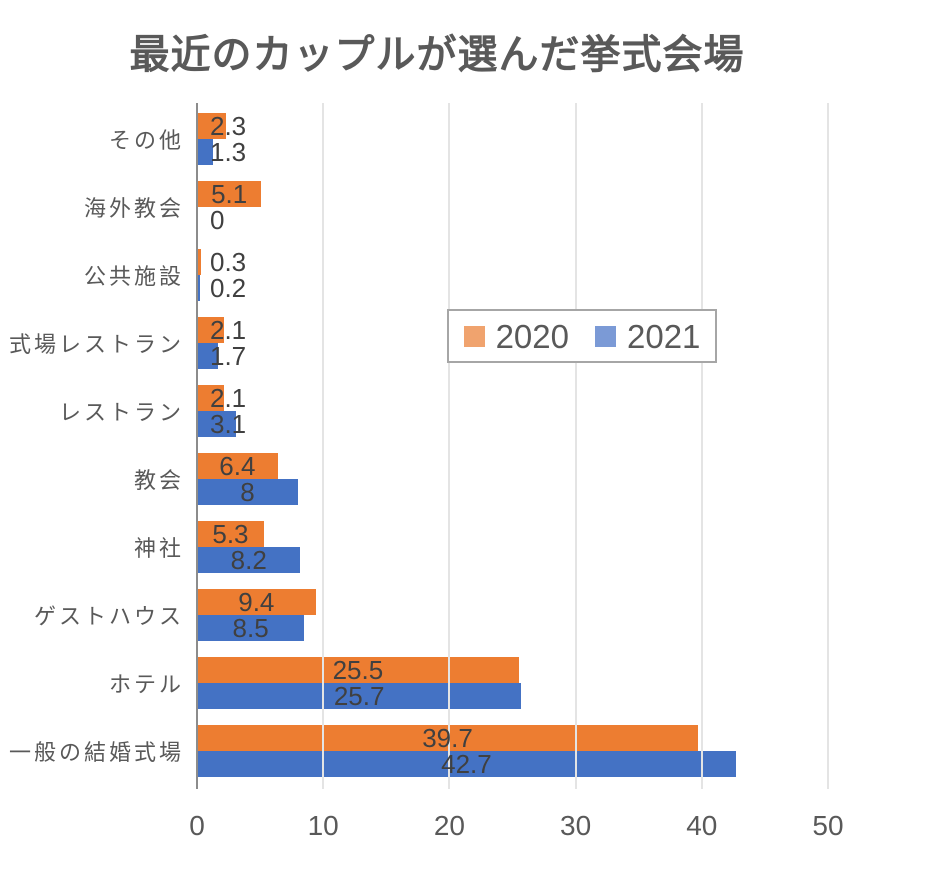 Image resolution: width=942 pixels, height=890 pixels. Describe the element at coordinates (210, 398) in the screenshot. I see `bar-2020-レストラン` at that location.